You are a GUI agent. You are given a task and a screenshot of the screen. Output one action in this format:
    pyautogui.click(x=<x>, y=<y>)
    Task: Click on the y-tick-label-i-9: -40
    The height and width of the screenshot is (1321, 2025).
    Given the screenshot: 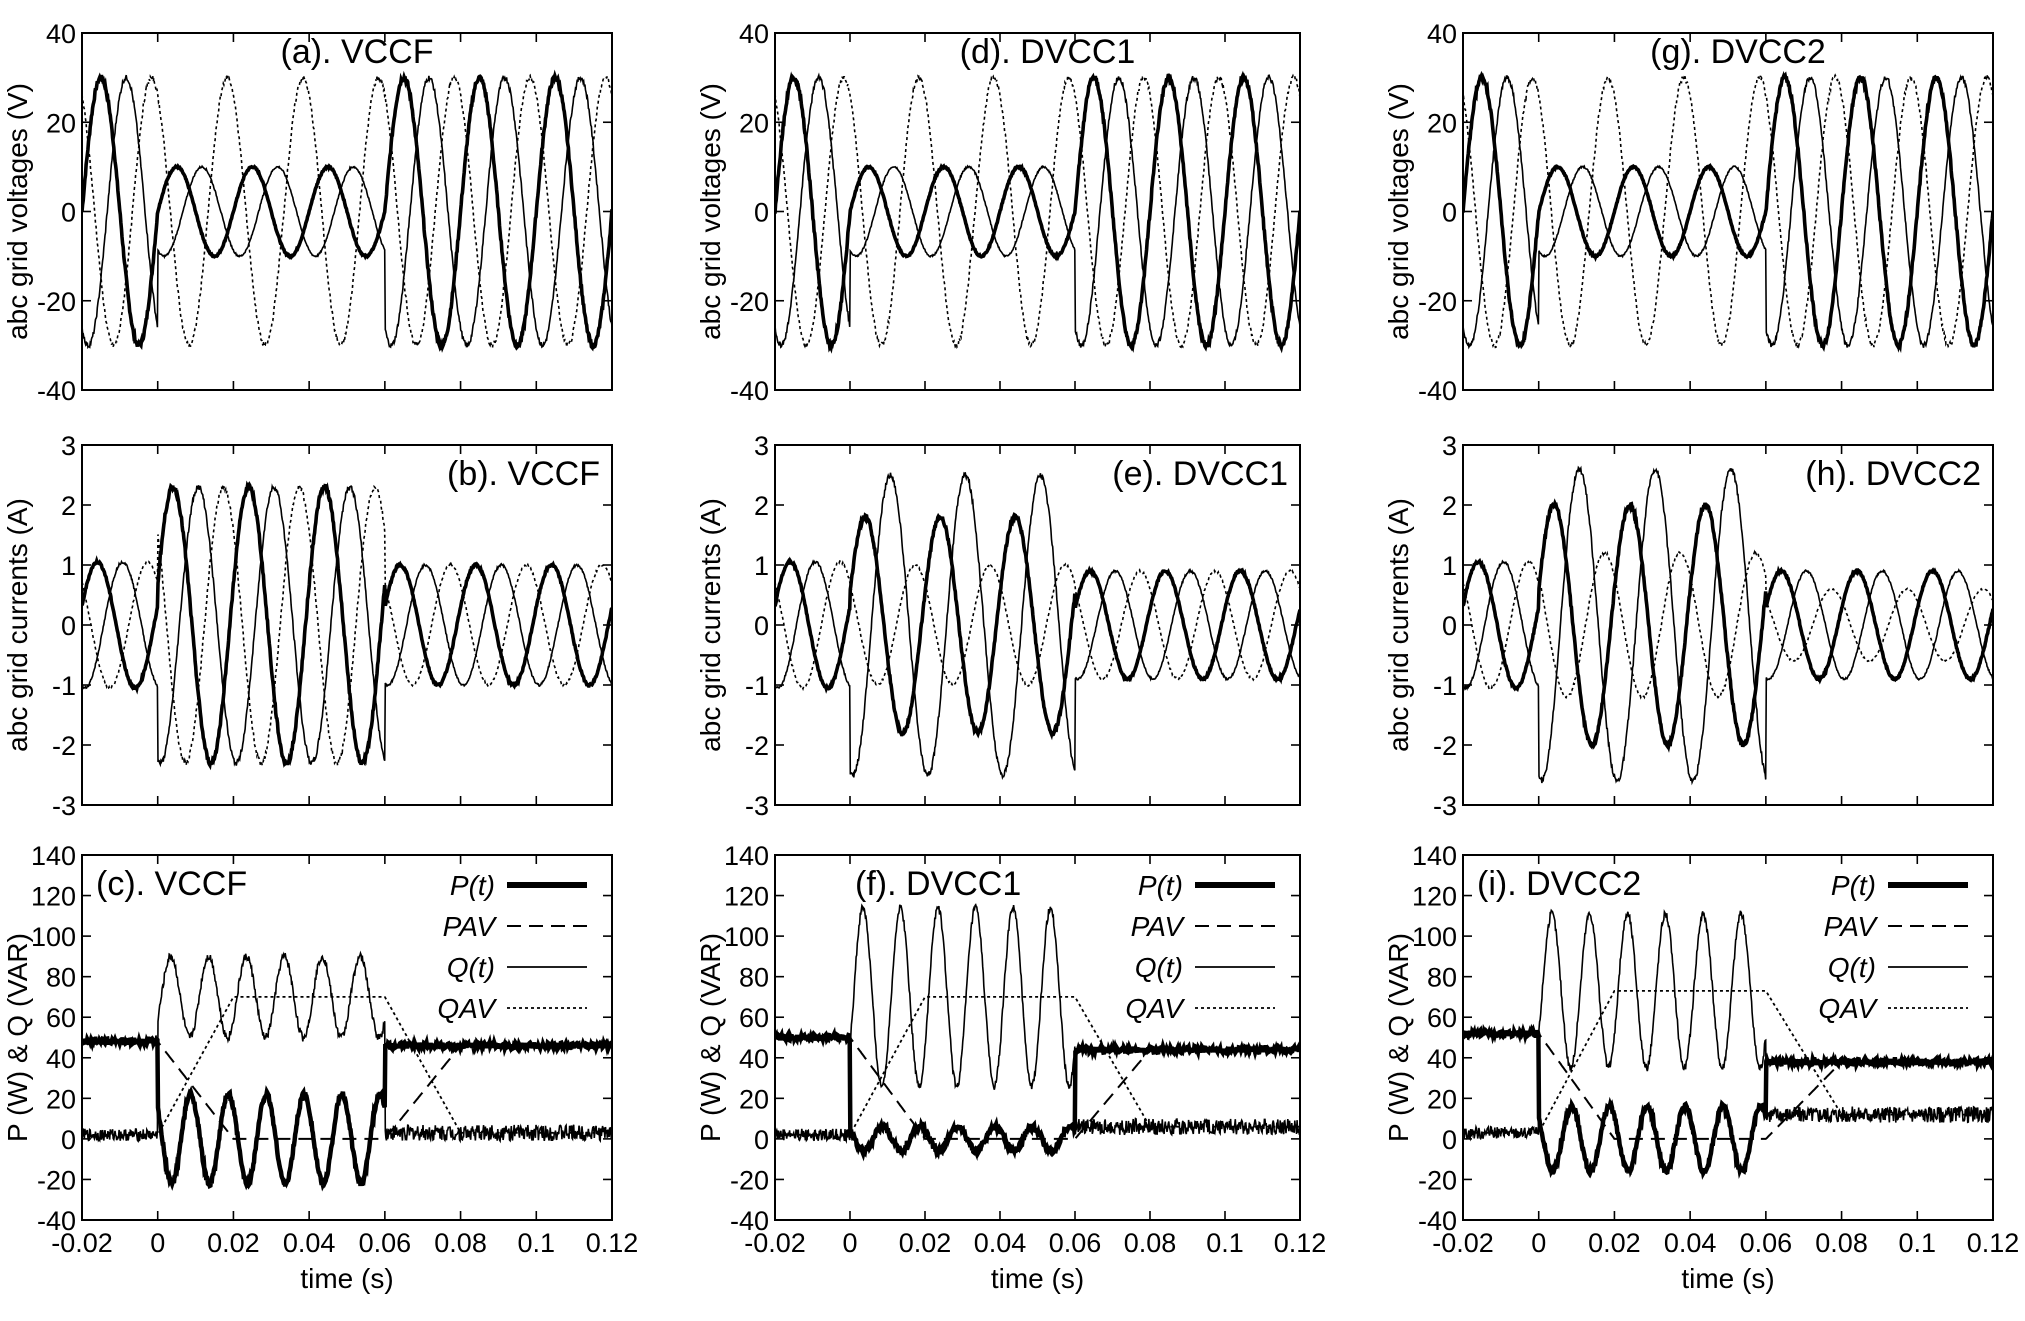 What is the action you would take?
    pyautogui.click(x=1437, y=1221)
    